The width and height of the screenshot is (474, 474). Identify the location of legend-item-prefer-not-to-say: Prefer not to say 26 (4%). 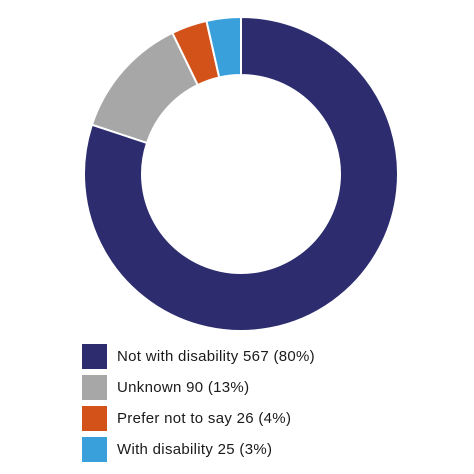
(198, 418).